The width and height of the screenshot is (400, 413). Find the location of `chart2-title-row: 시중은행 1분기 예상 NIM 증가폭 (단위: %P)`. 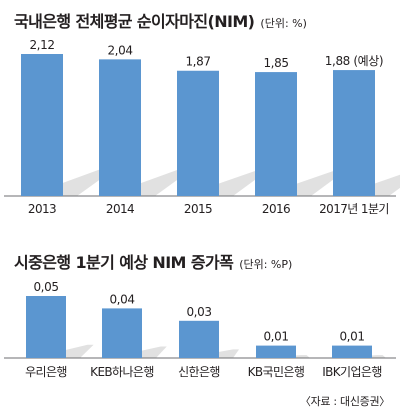

chart2-title-row: 시중은행 1분기 예상 NIM 증가폭 (단위: %P) is located at coordinates (153, 261).